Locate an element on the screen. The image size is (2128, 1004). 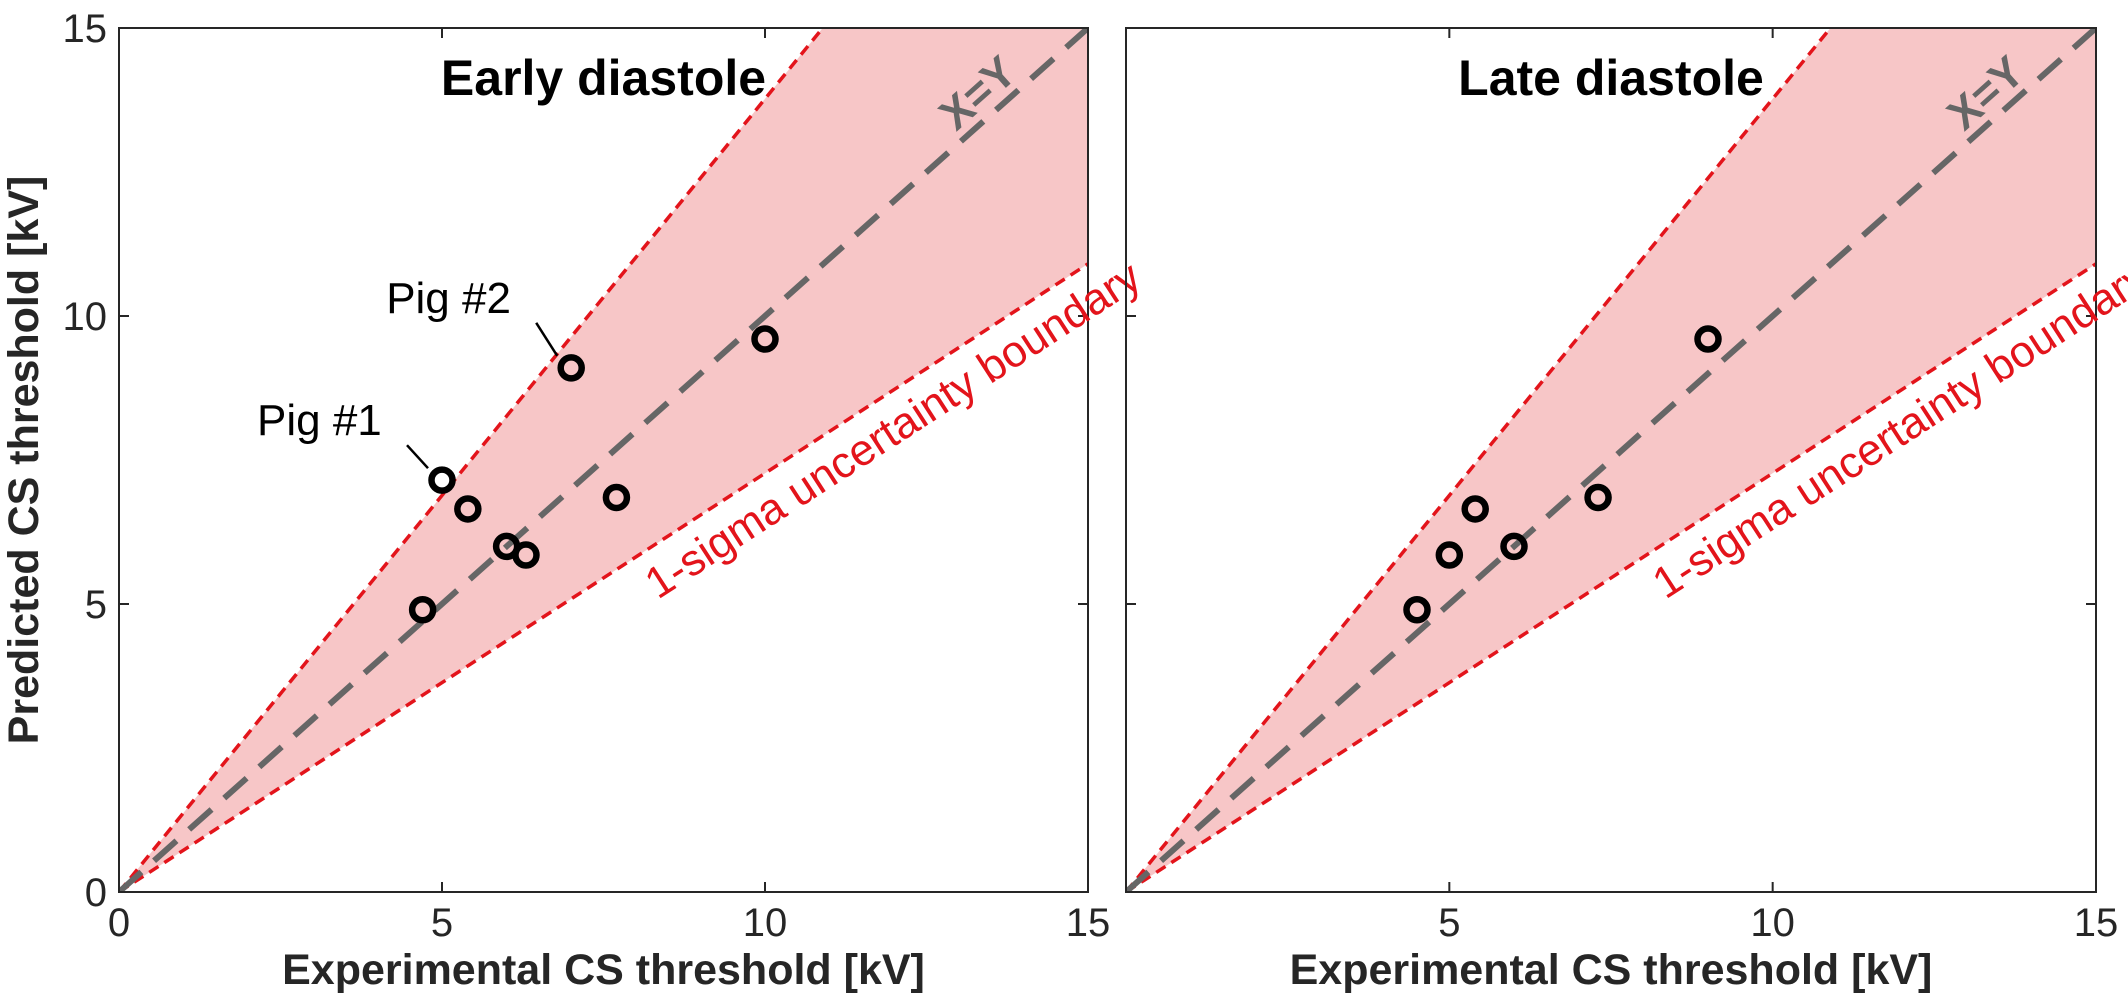
y-axis-title: Predicted CS threshold [kV] is located at coordinates (24, 460).